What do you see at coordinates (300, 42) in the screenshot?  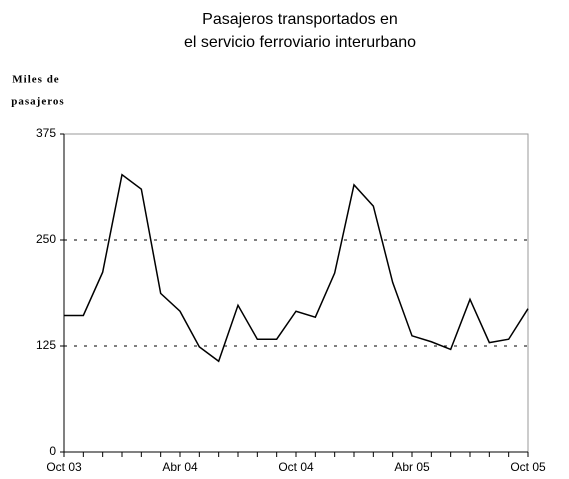 I see `chart-title: el servicio ferroviario interurbano` at bounding box center [300, 42].